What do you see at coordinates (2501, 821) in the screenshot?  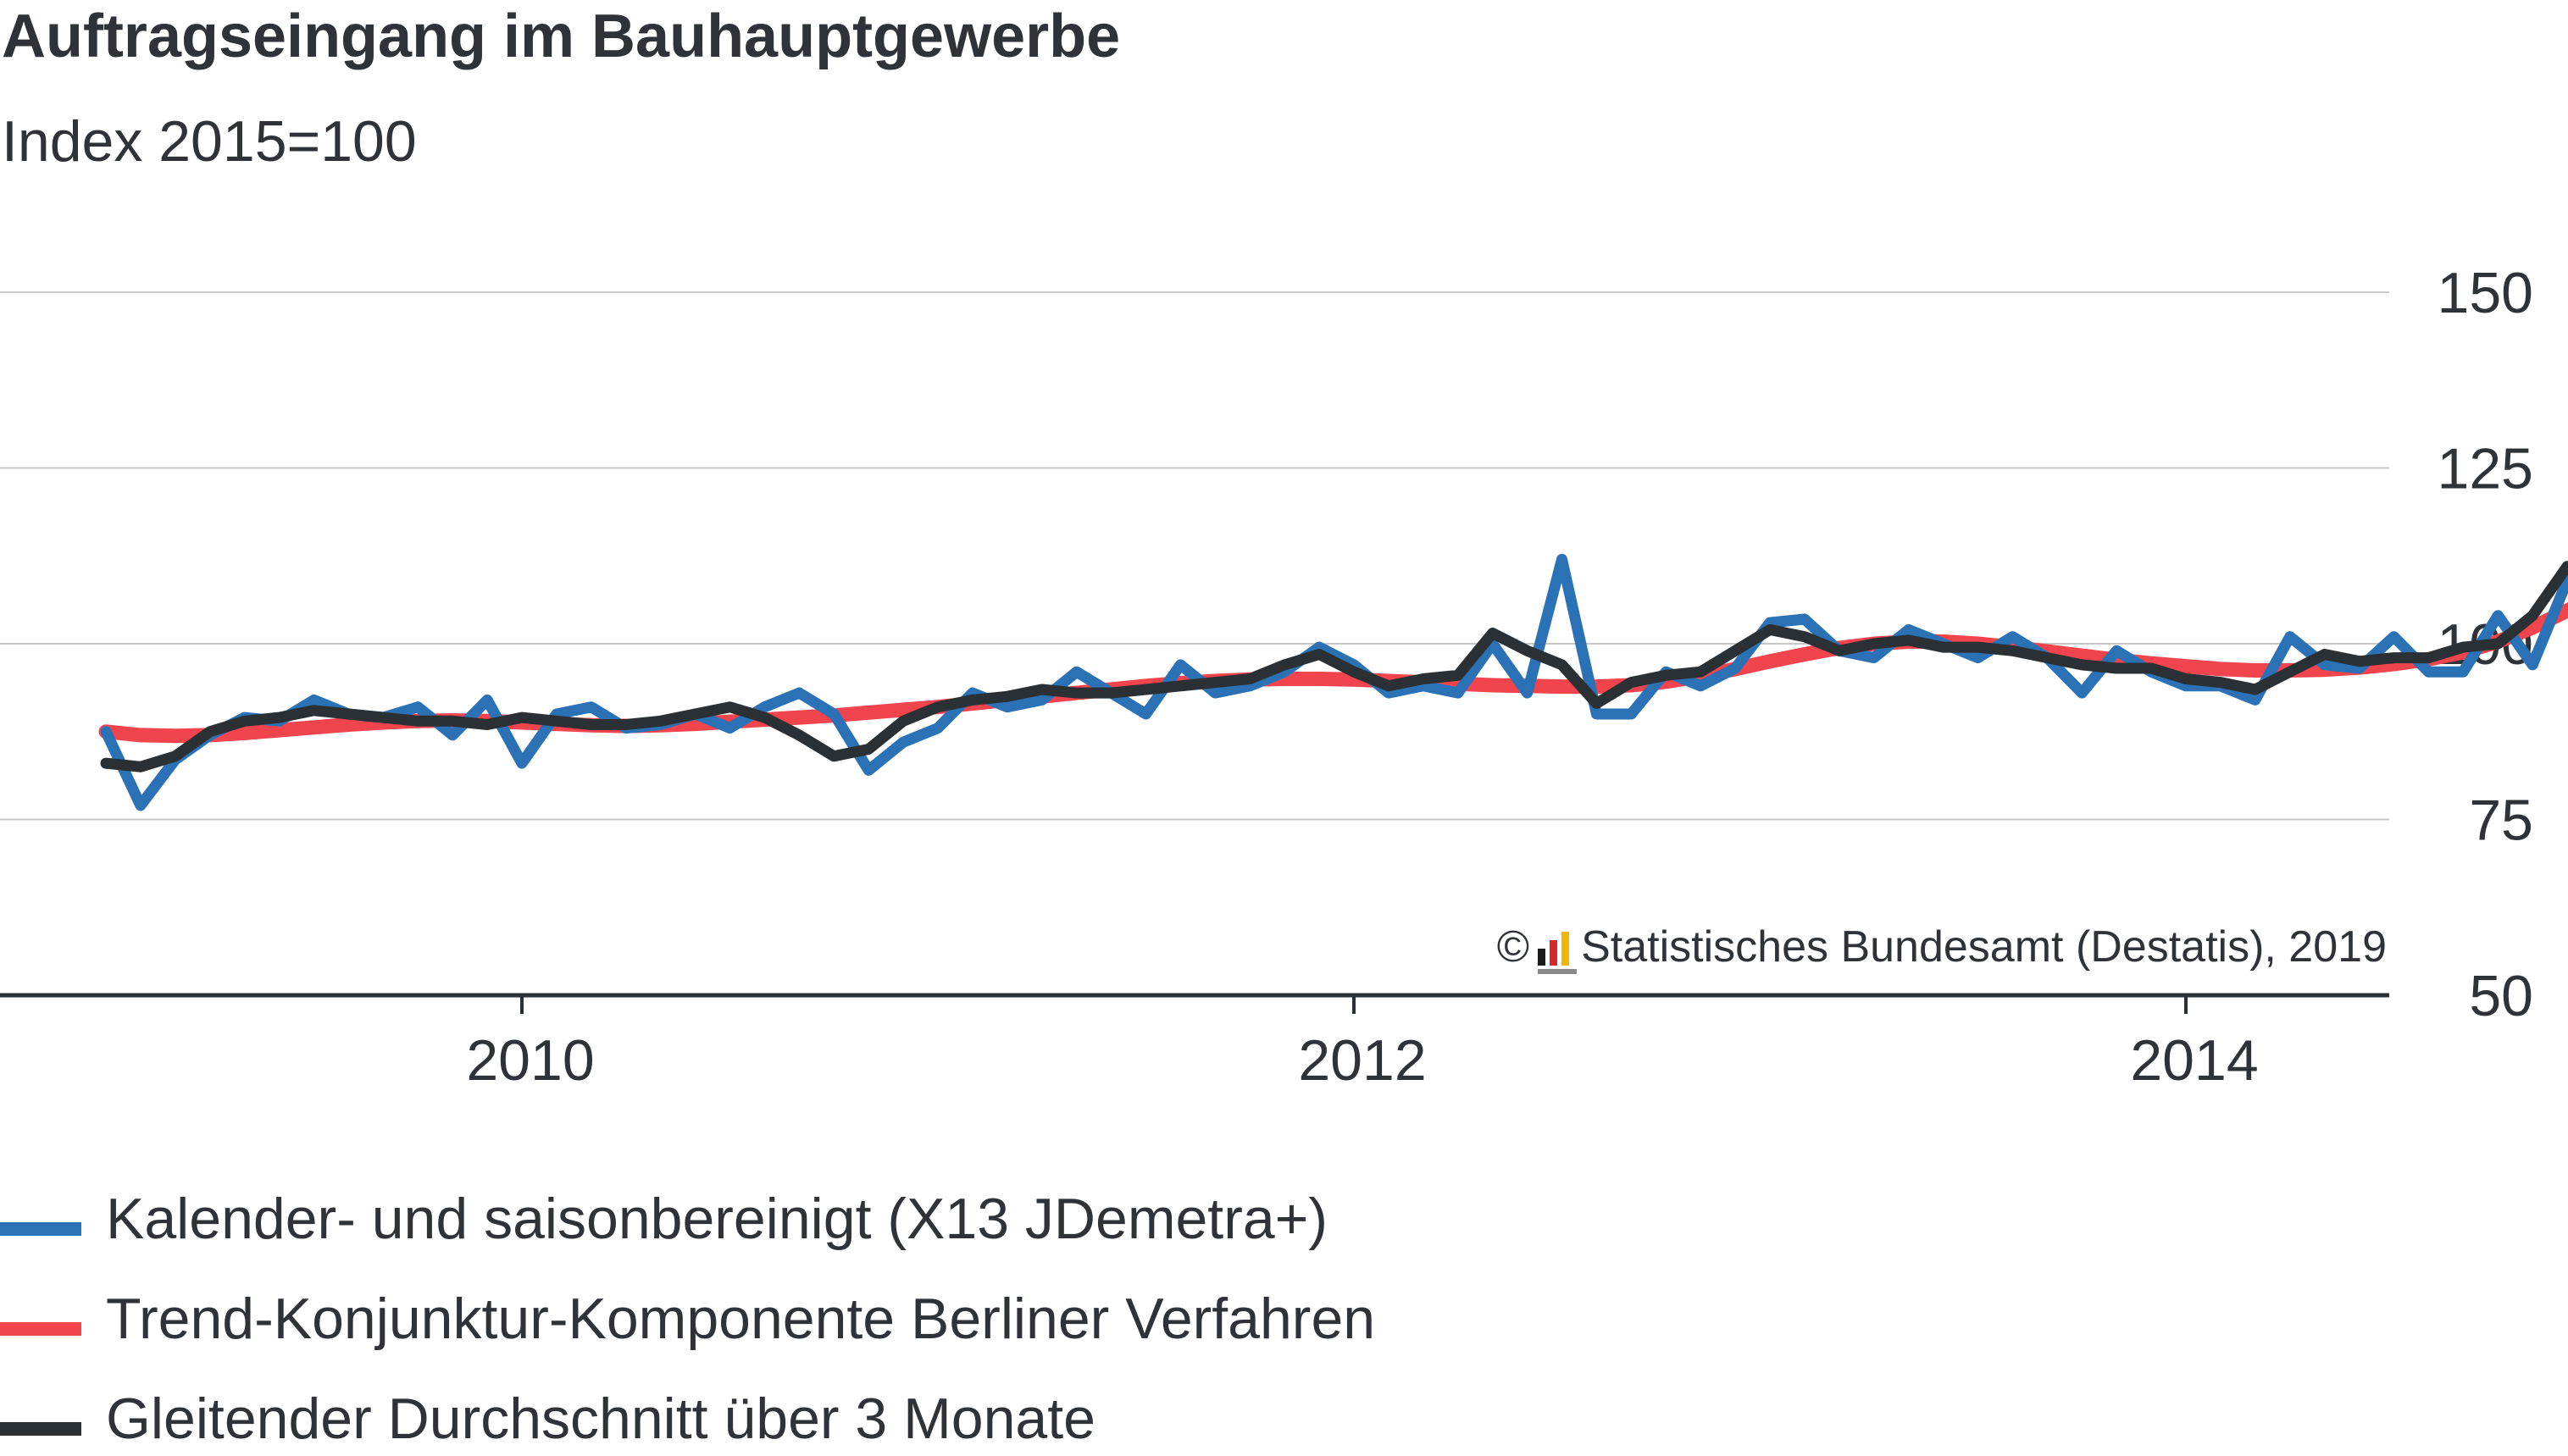 I see `y-tick-label-75: 75` at bounding box center [2501, 821].